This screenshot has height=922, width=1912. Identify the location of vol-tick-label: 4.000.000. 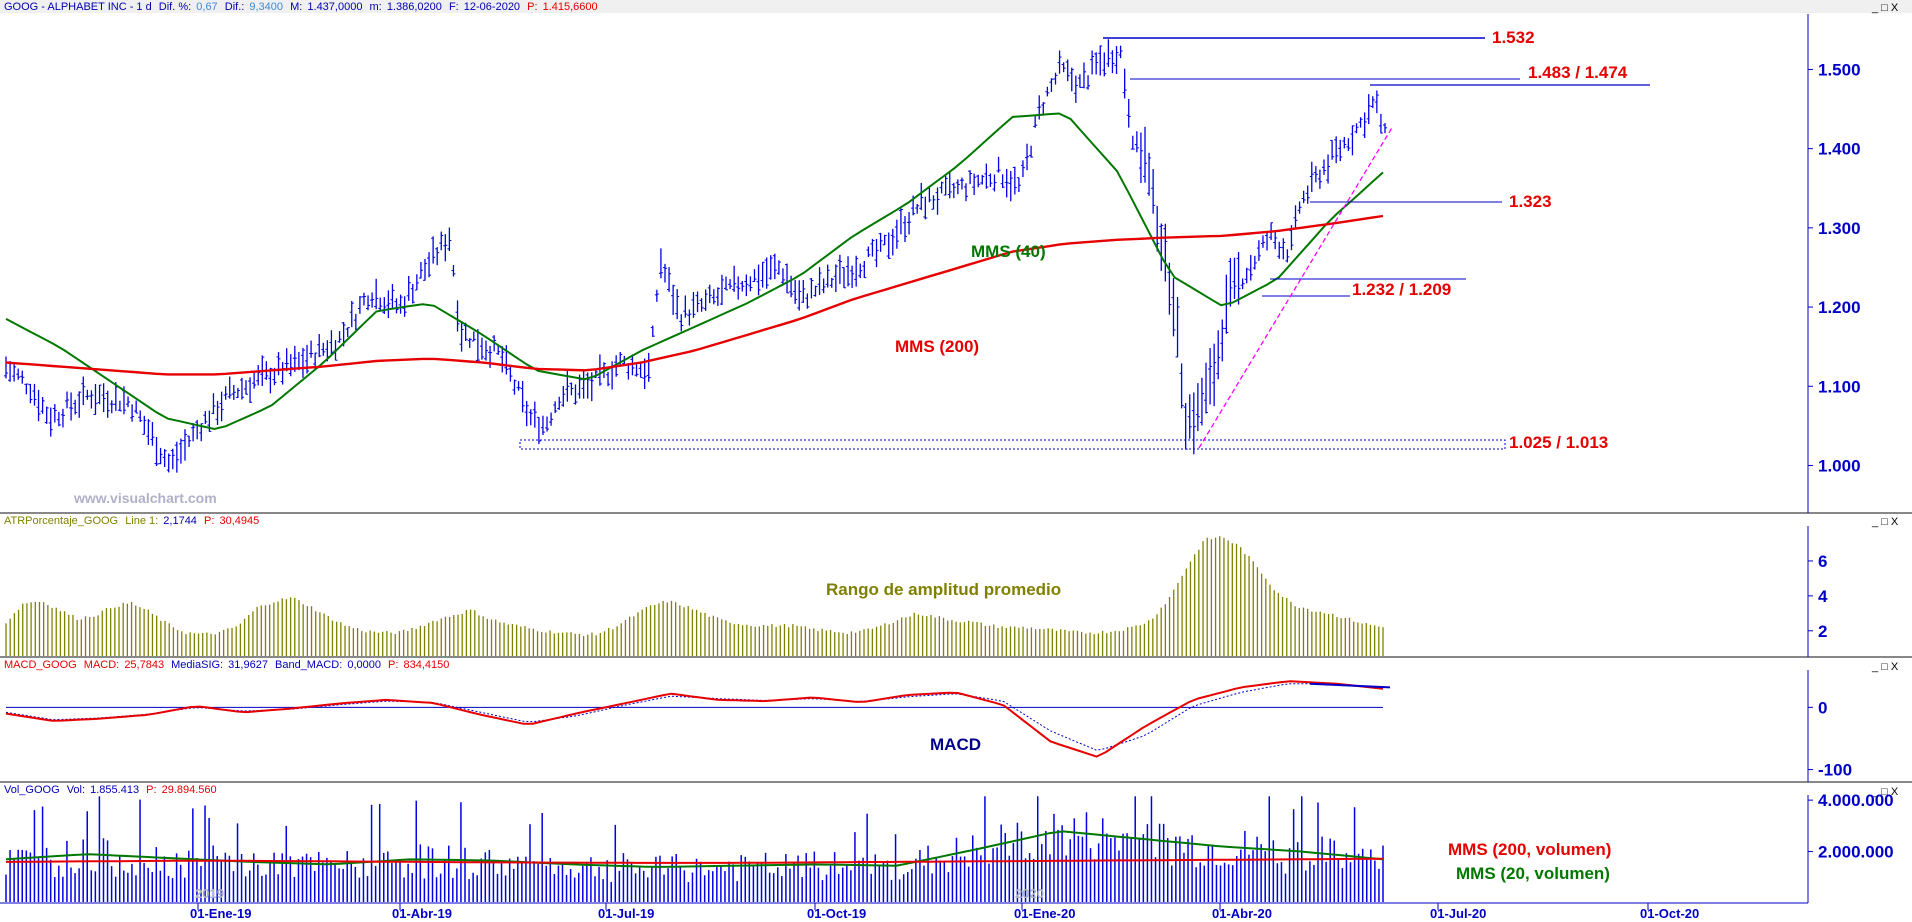
(1856, 800).